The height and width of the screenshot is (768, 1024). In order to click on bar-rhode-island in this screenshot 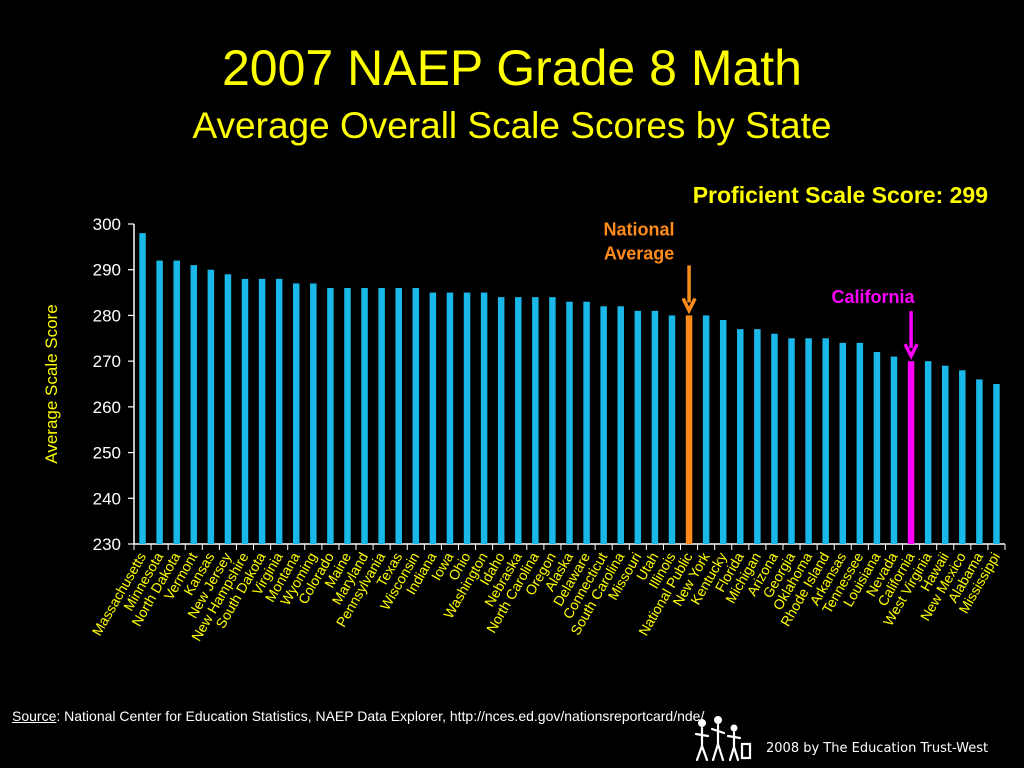, I will do `click(825, 441)`.